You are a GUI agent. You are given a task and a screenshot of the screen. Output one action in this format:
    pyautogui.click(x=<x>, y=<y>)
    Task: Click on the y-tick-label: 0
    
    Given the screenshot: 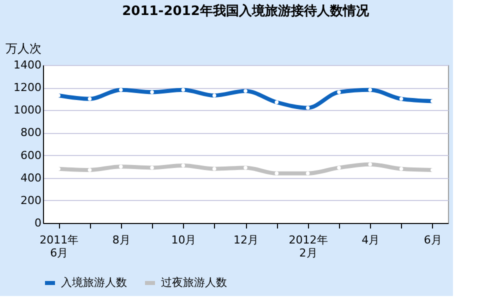 What is the action you would take?
    pyautogui.click(x=38, y=223)
    